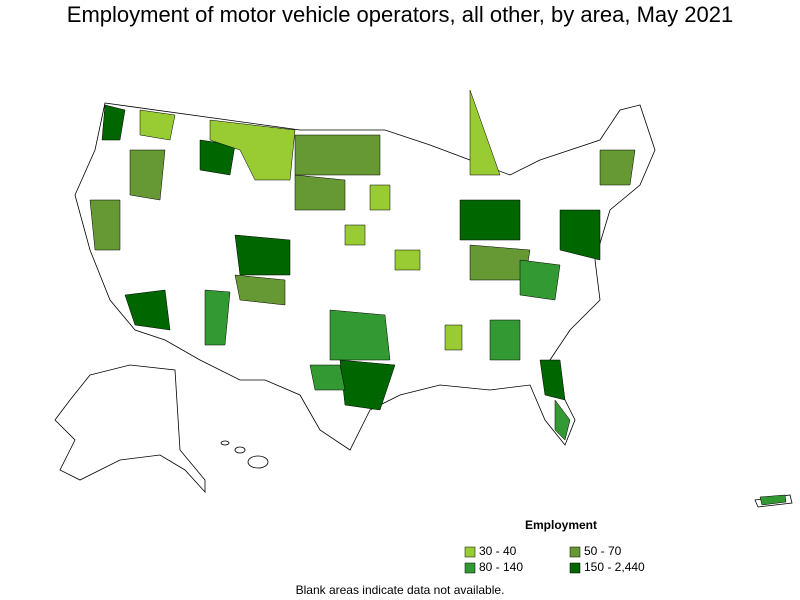 The image size is (800, 600). Describe the element at coordinates (400, 590) in the screenshot. I see `footnote: Blank areas indicate data not available.` at that location.